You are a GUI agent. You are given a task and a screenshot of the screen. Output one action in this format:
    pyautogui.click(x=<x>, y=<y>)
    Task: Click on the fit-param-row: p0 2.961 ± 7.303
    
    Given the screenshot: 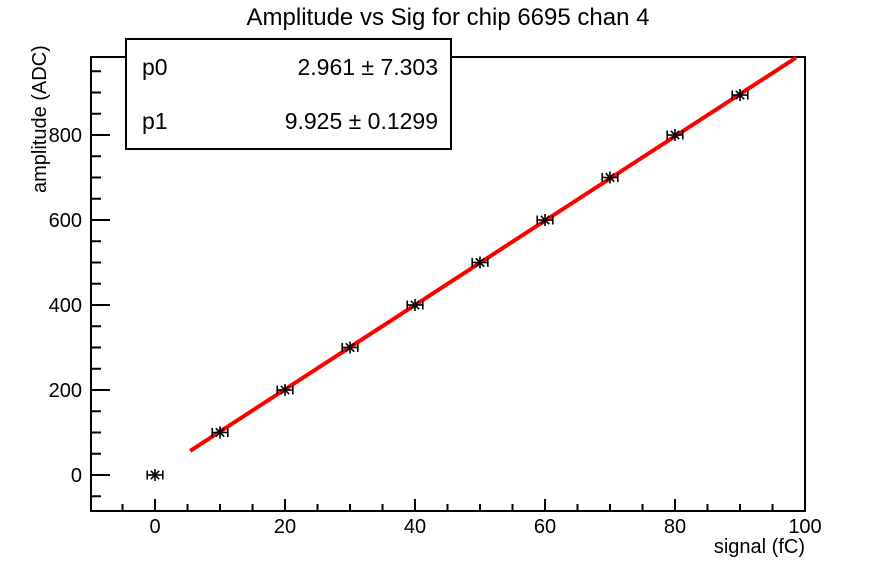 What is the action you would take?
    pyautogui.click(x=288, y=67)
    